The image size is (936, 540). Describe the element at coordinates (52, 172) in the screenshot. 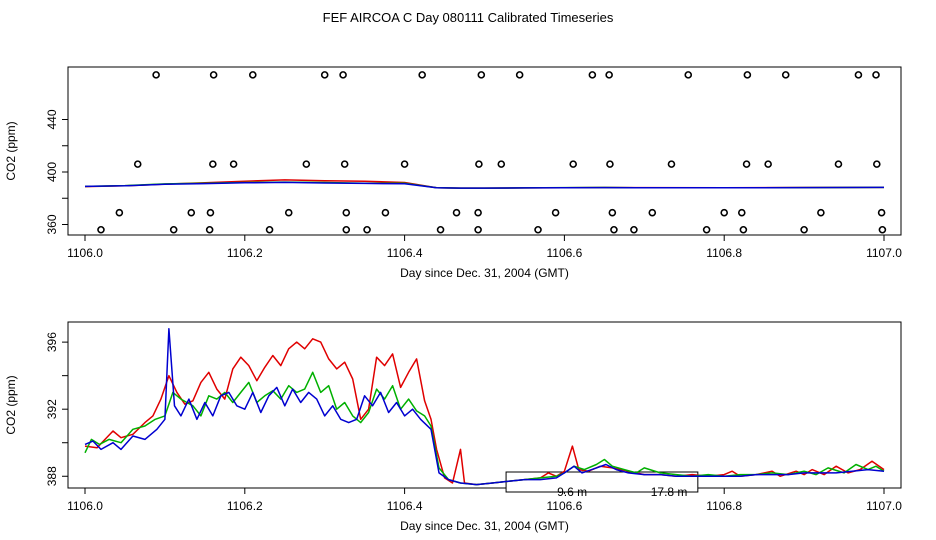

I see `y-tick-label: 400` at that location.